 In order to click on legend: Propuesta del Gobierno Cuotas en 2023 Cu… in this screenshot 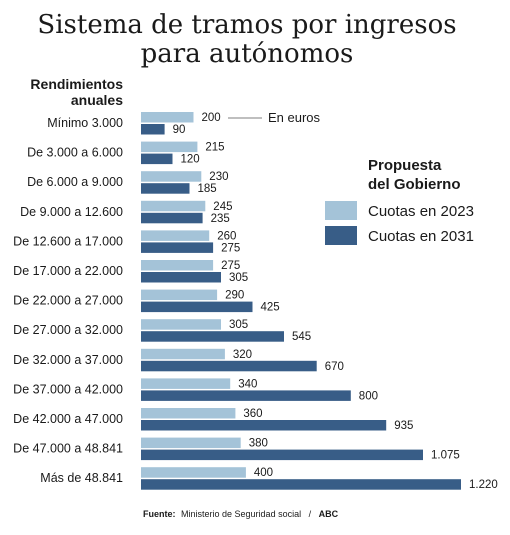, I will do `click(399, 201)`.